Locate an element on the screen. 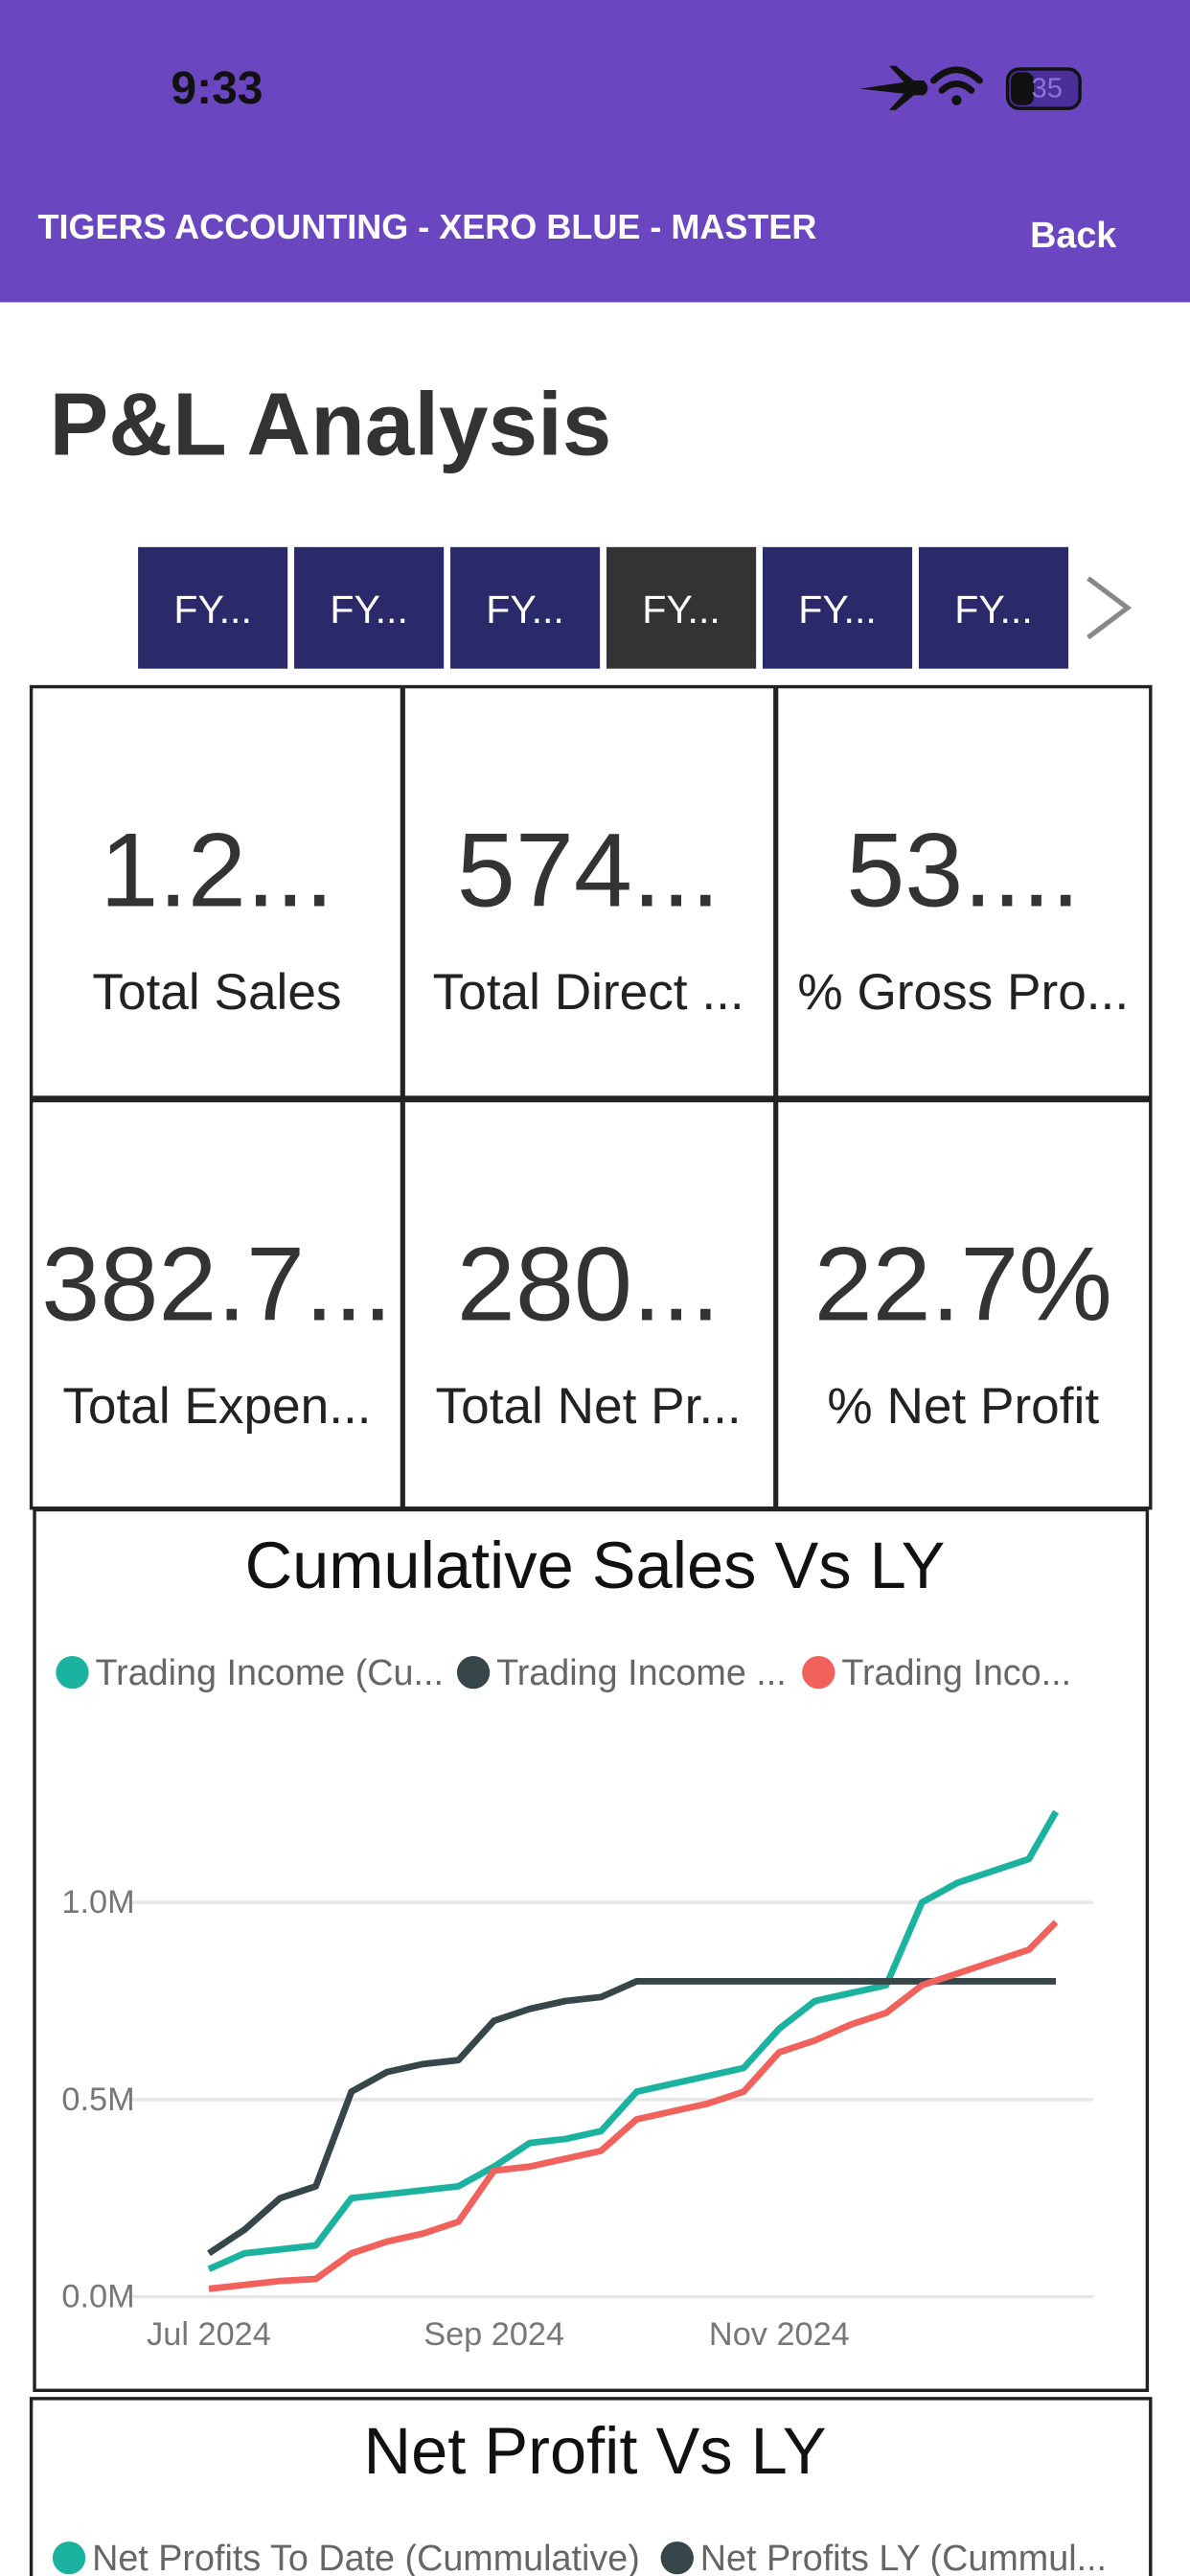 The image size is (1190, 2576). airplane-icon is located at coordinates (894, 87).